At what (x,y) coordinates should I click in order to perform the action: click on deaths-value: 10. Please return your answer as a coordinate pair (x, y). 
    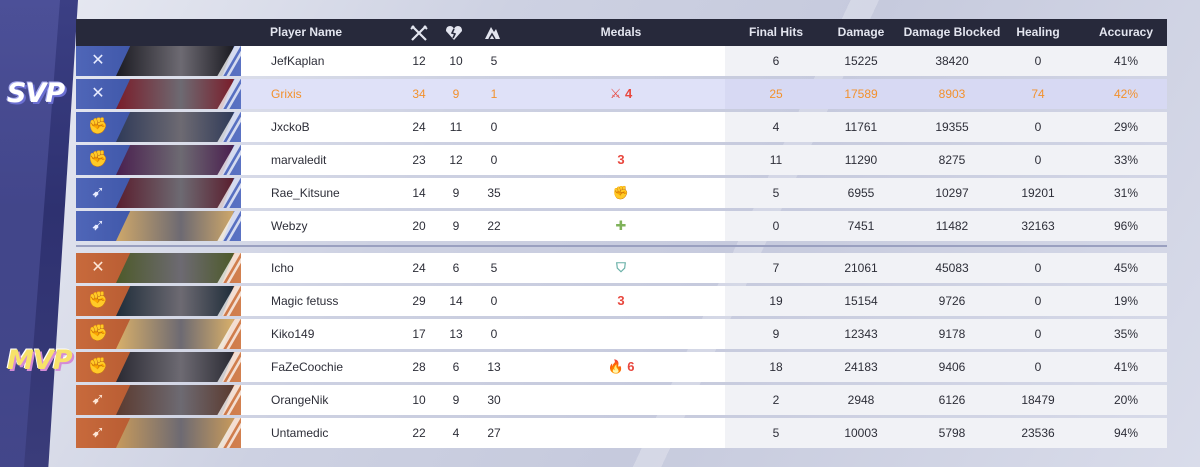
    Looking at the image, I should click on (456, 61).